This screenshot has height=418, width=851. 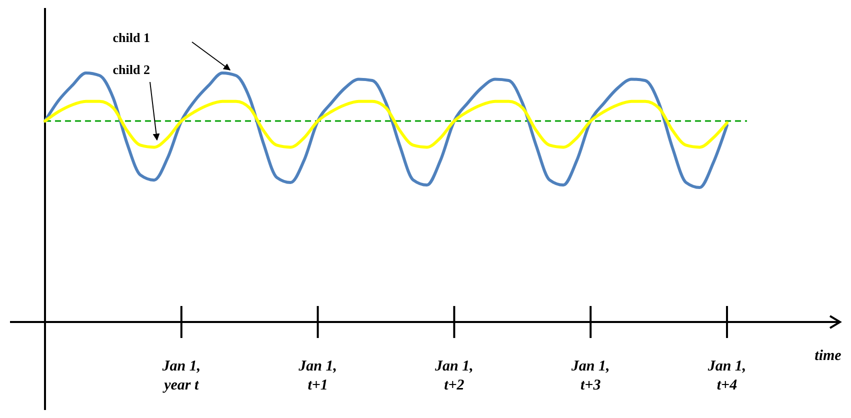 What do you see at coordinates (317, 376) in the screenshot?
I see `x-tick-label: Jan 1, t+1` at bounding box center [317, 376].